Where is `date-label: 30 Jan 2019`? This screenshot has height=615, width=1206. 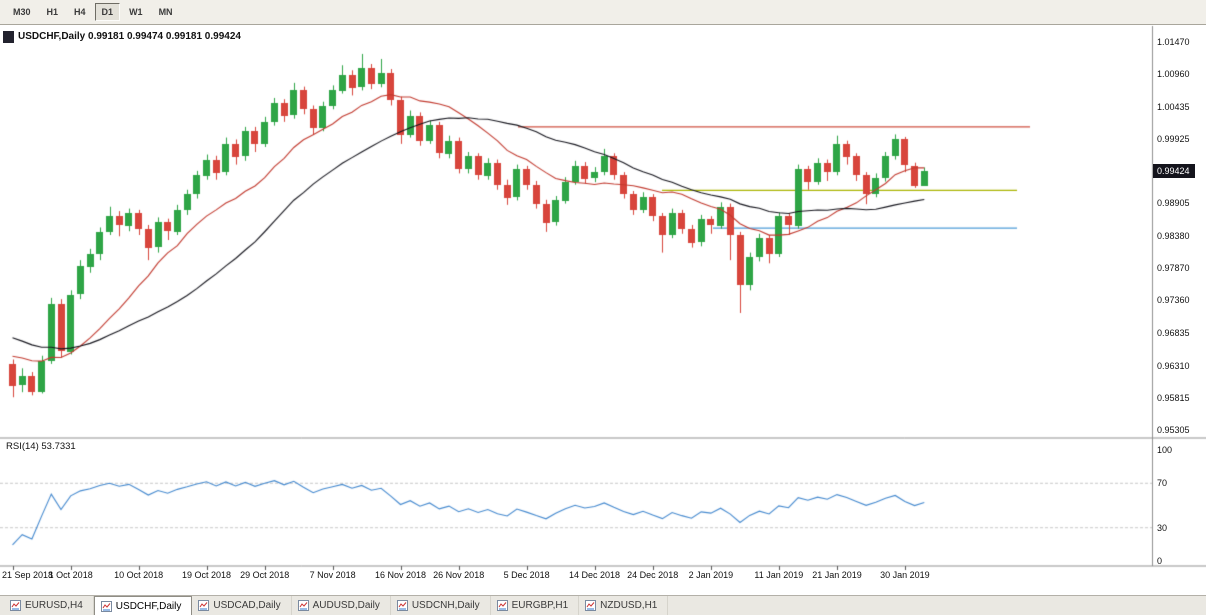 date-label: 30 Jan 2019 is located at coordinates (905, 575).